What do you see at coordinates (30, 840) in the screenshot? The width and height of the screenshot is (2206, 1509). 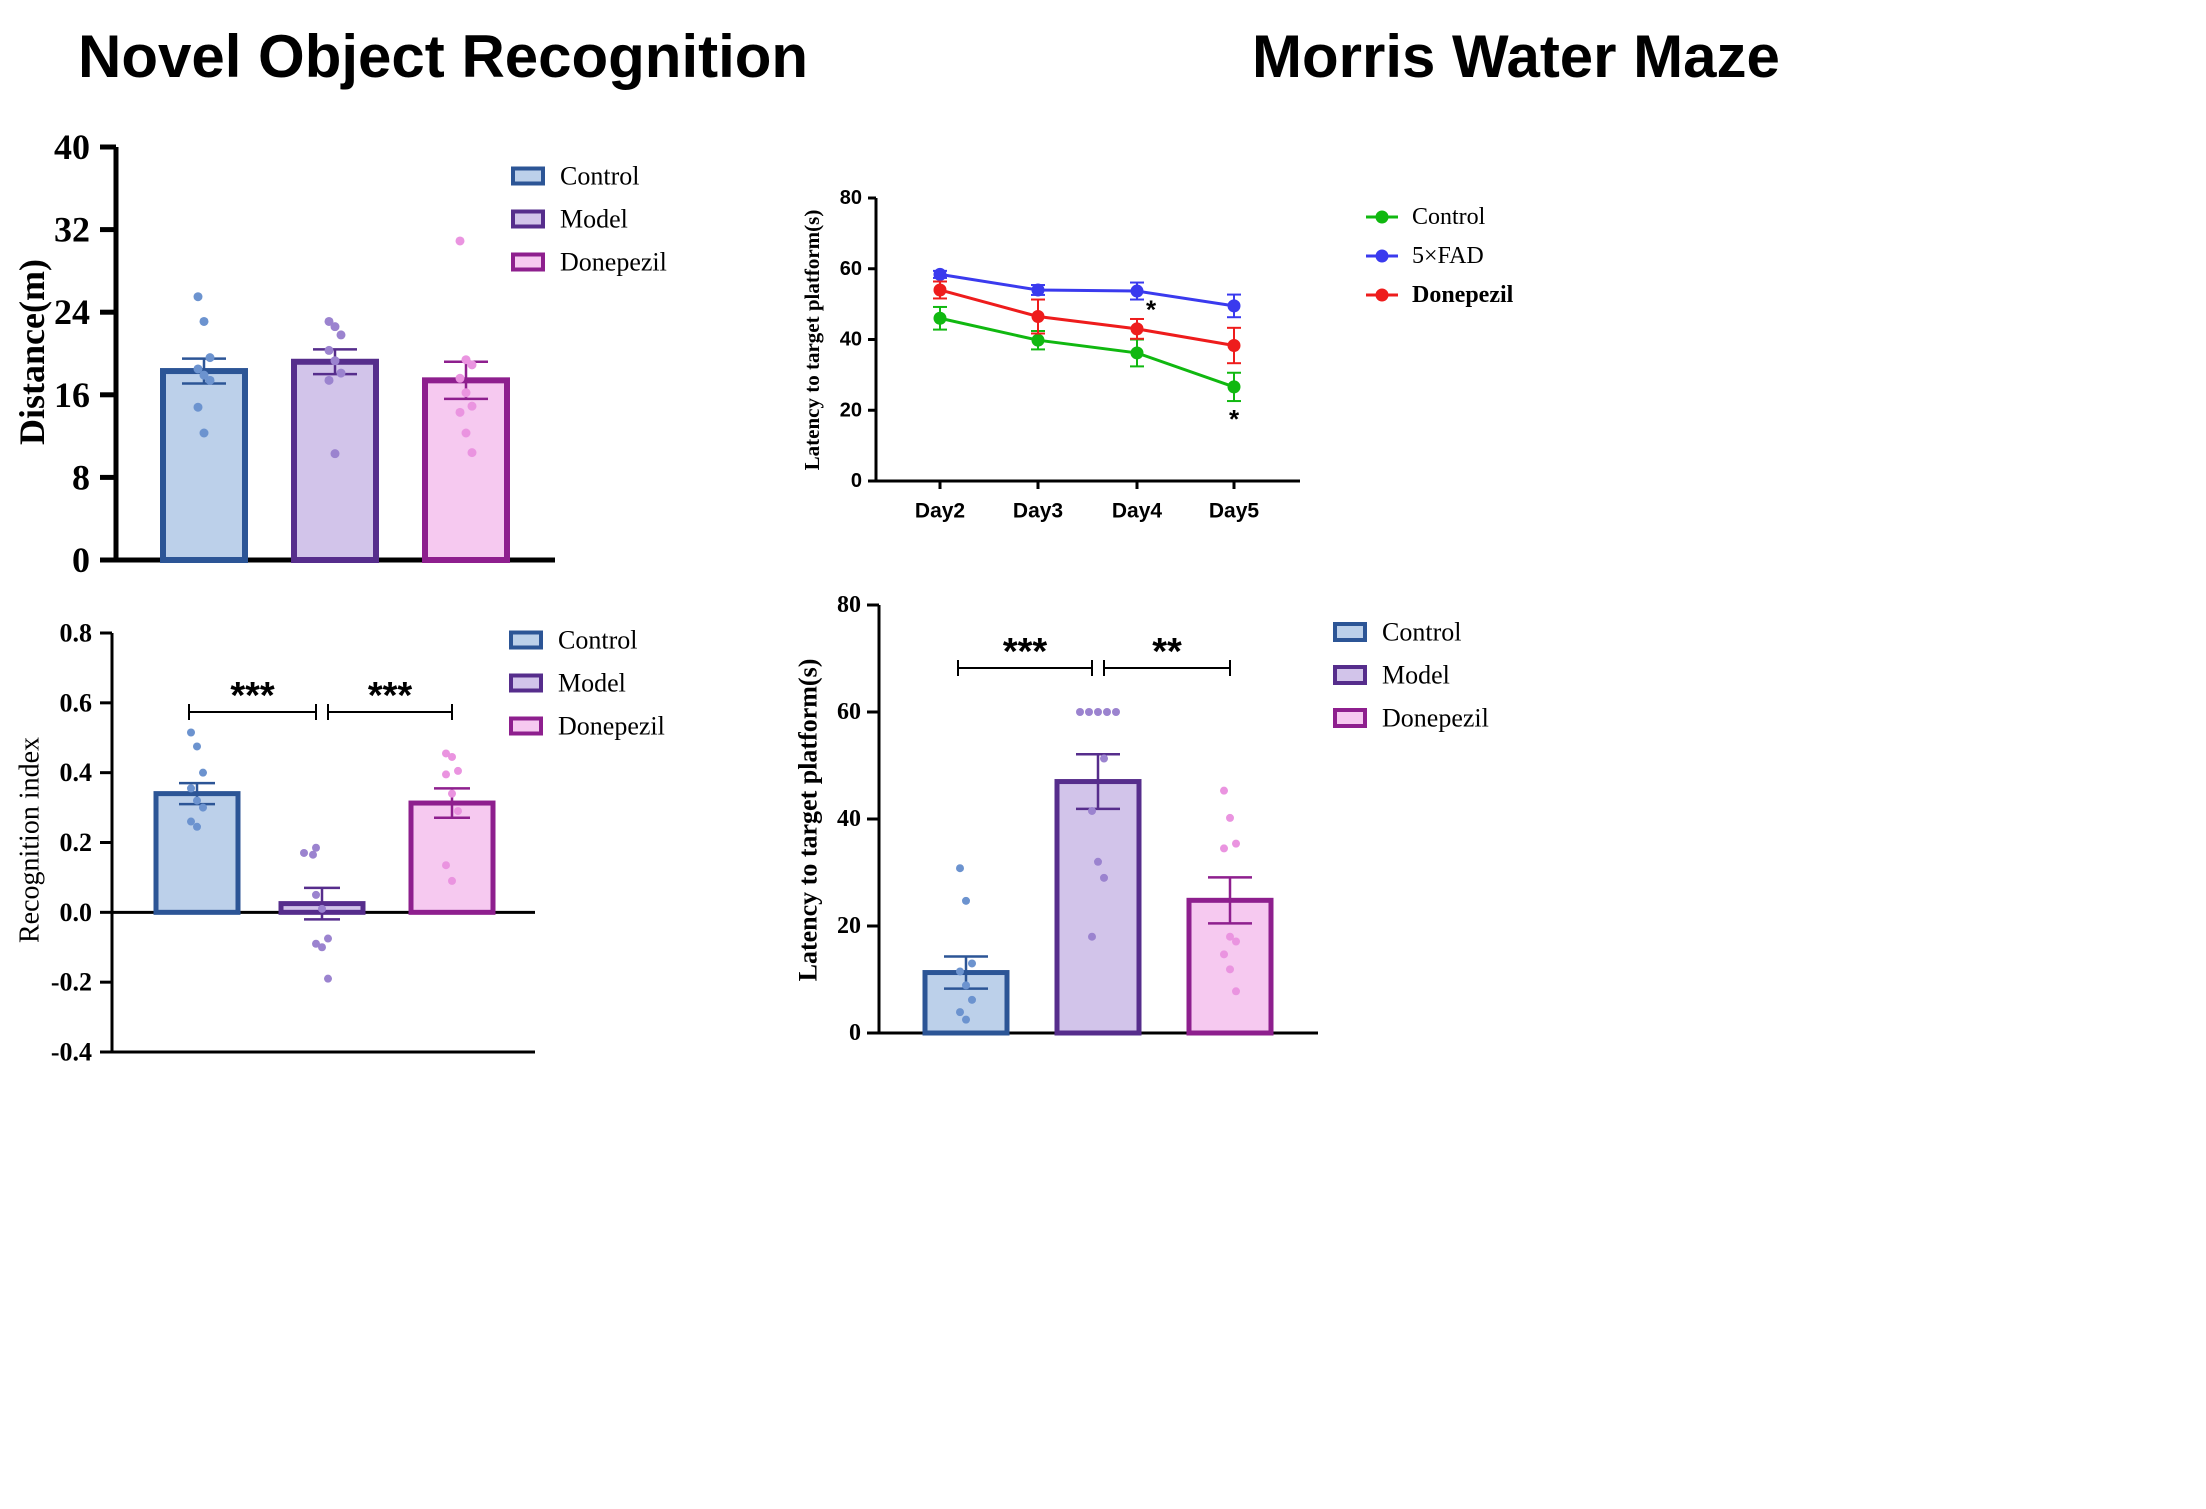 I see `recognition-y-axis-title: Recognition index` at bounding box center [30, 840].